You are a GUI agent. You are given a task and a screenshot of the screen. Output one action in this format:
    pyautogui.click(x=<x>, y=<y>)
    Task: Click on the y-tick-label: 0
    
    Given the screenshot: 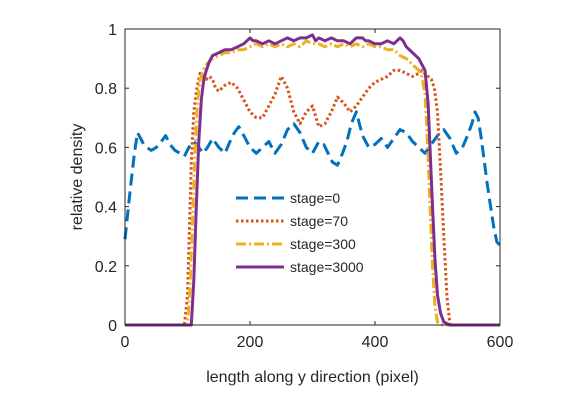 What is the action you would take?
    pyautogui.click(x=112, y=326)
    